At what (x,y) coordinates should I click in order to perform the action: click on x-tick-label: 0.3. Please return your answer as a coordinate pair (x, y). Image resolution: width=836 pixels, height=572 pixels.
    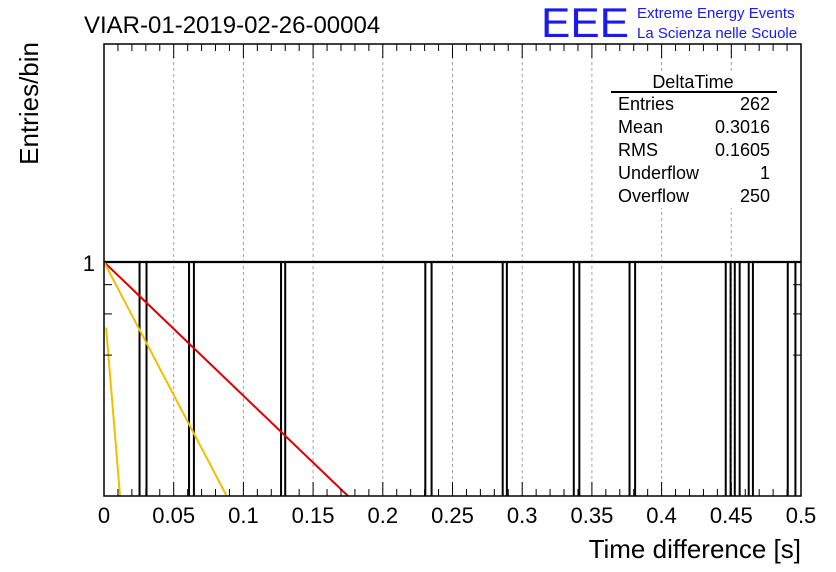
    Looking at the image, I should click on (522, 515).